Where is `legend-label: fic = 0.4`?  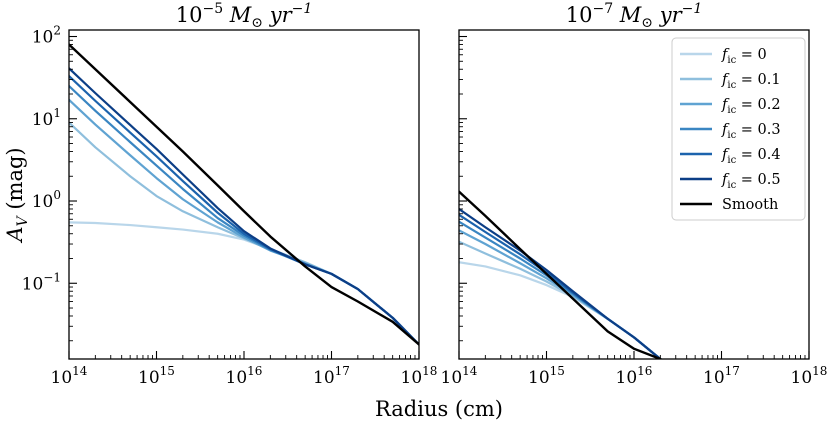 legend-label: fic = 0.4 is located at coordinates (751, 156).